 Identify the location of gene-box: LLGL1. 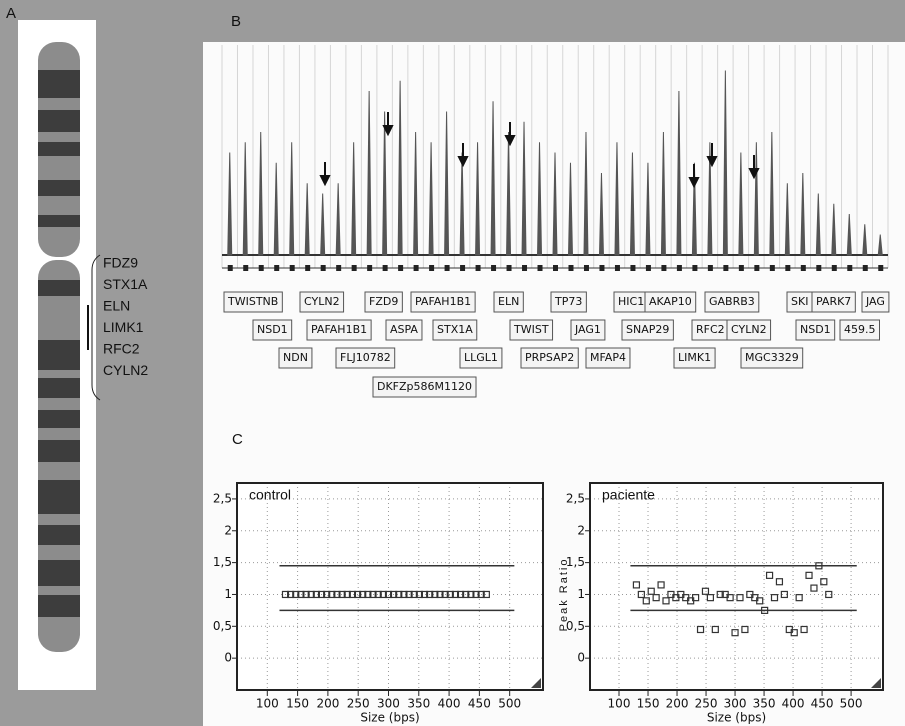
(481, 358).